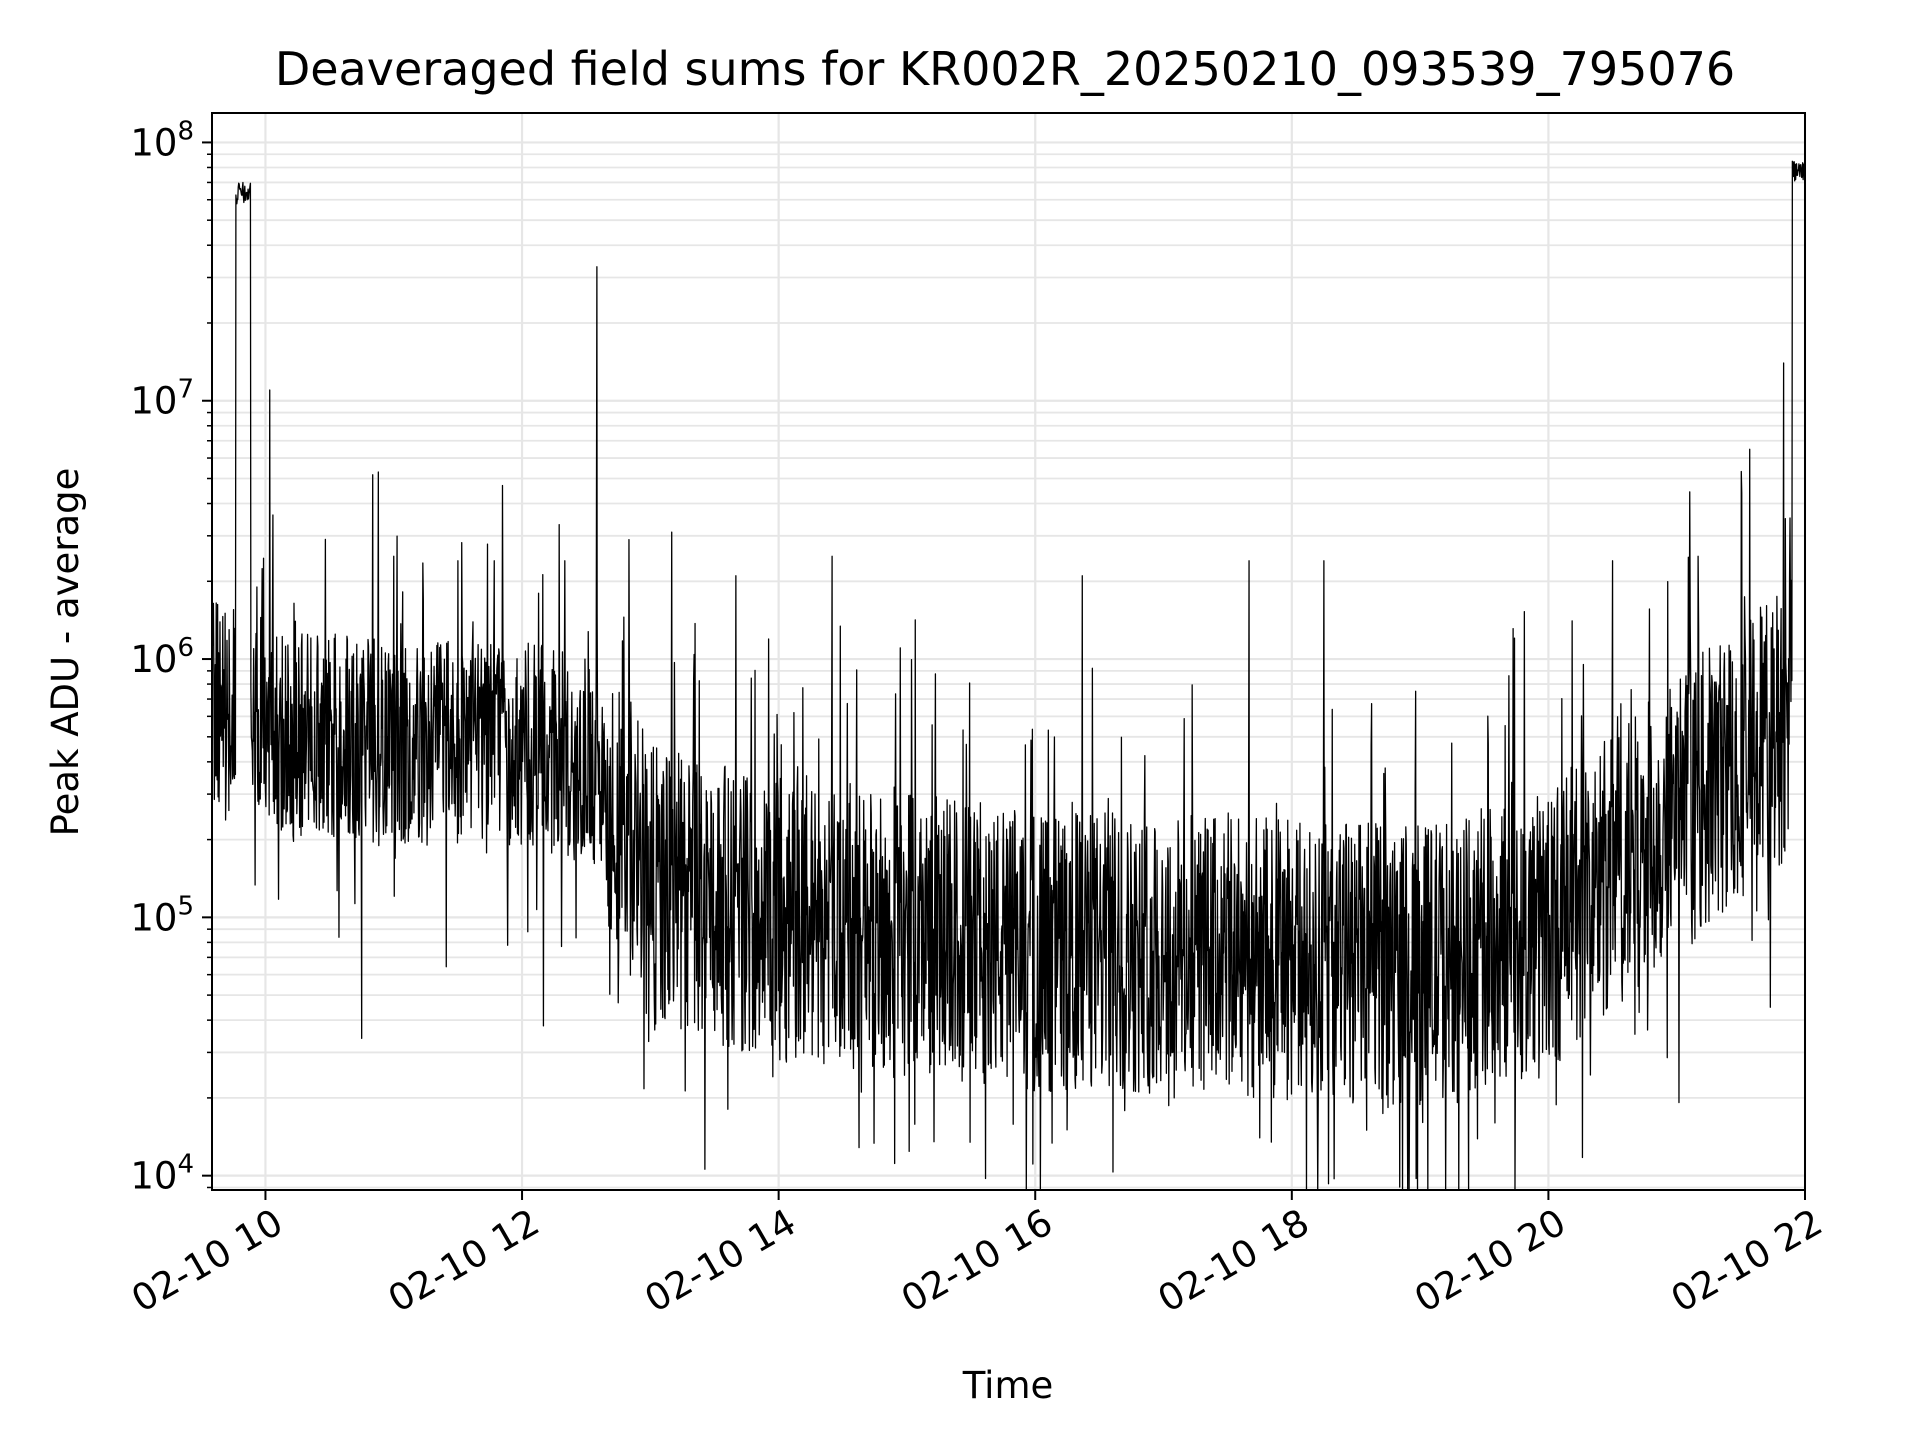 Image resolution: width=1920 pixels, height=1440 pixels. I want to click on y-tick-label: 106, so click(162, 657).